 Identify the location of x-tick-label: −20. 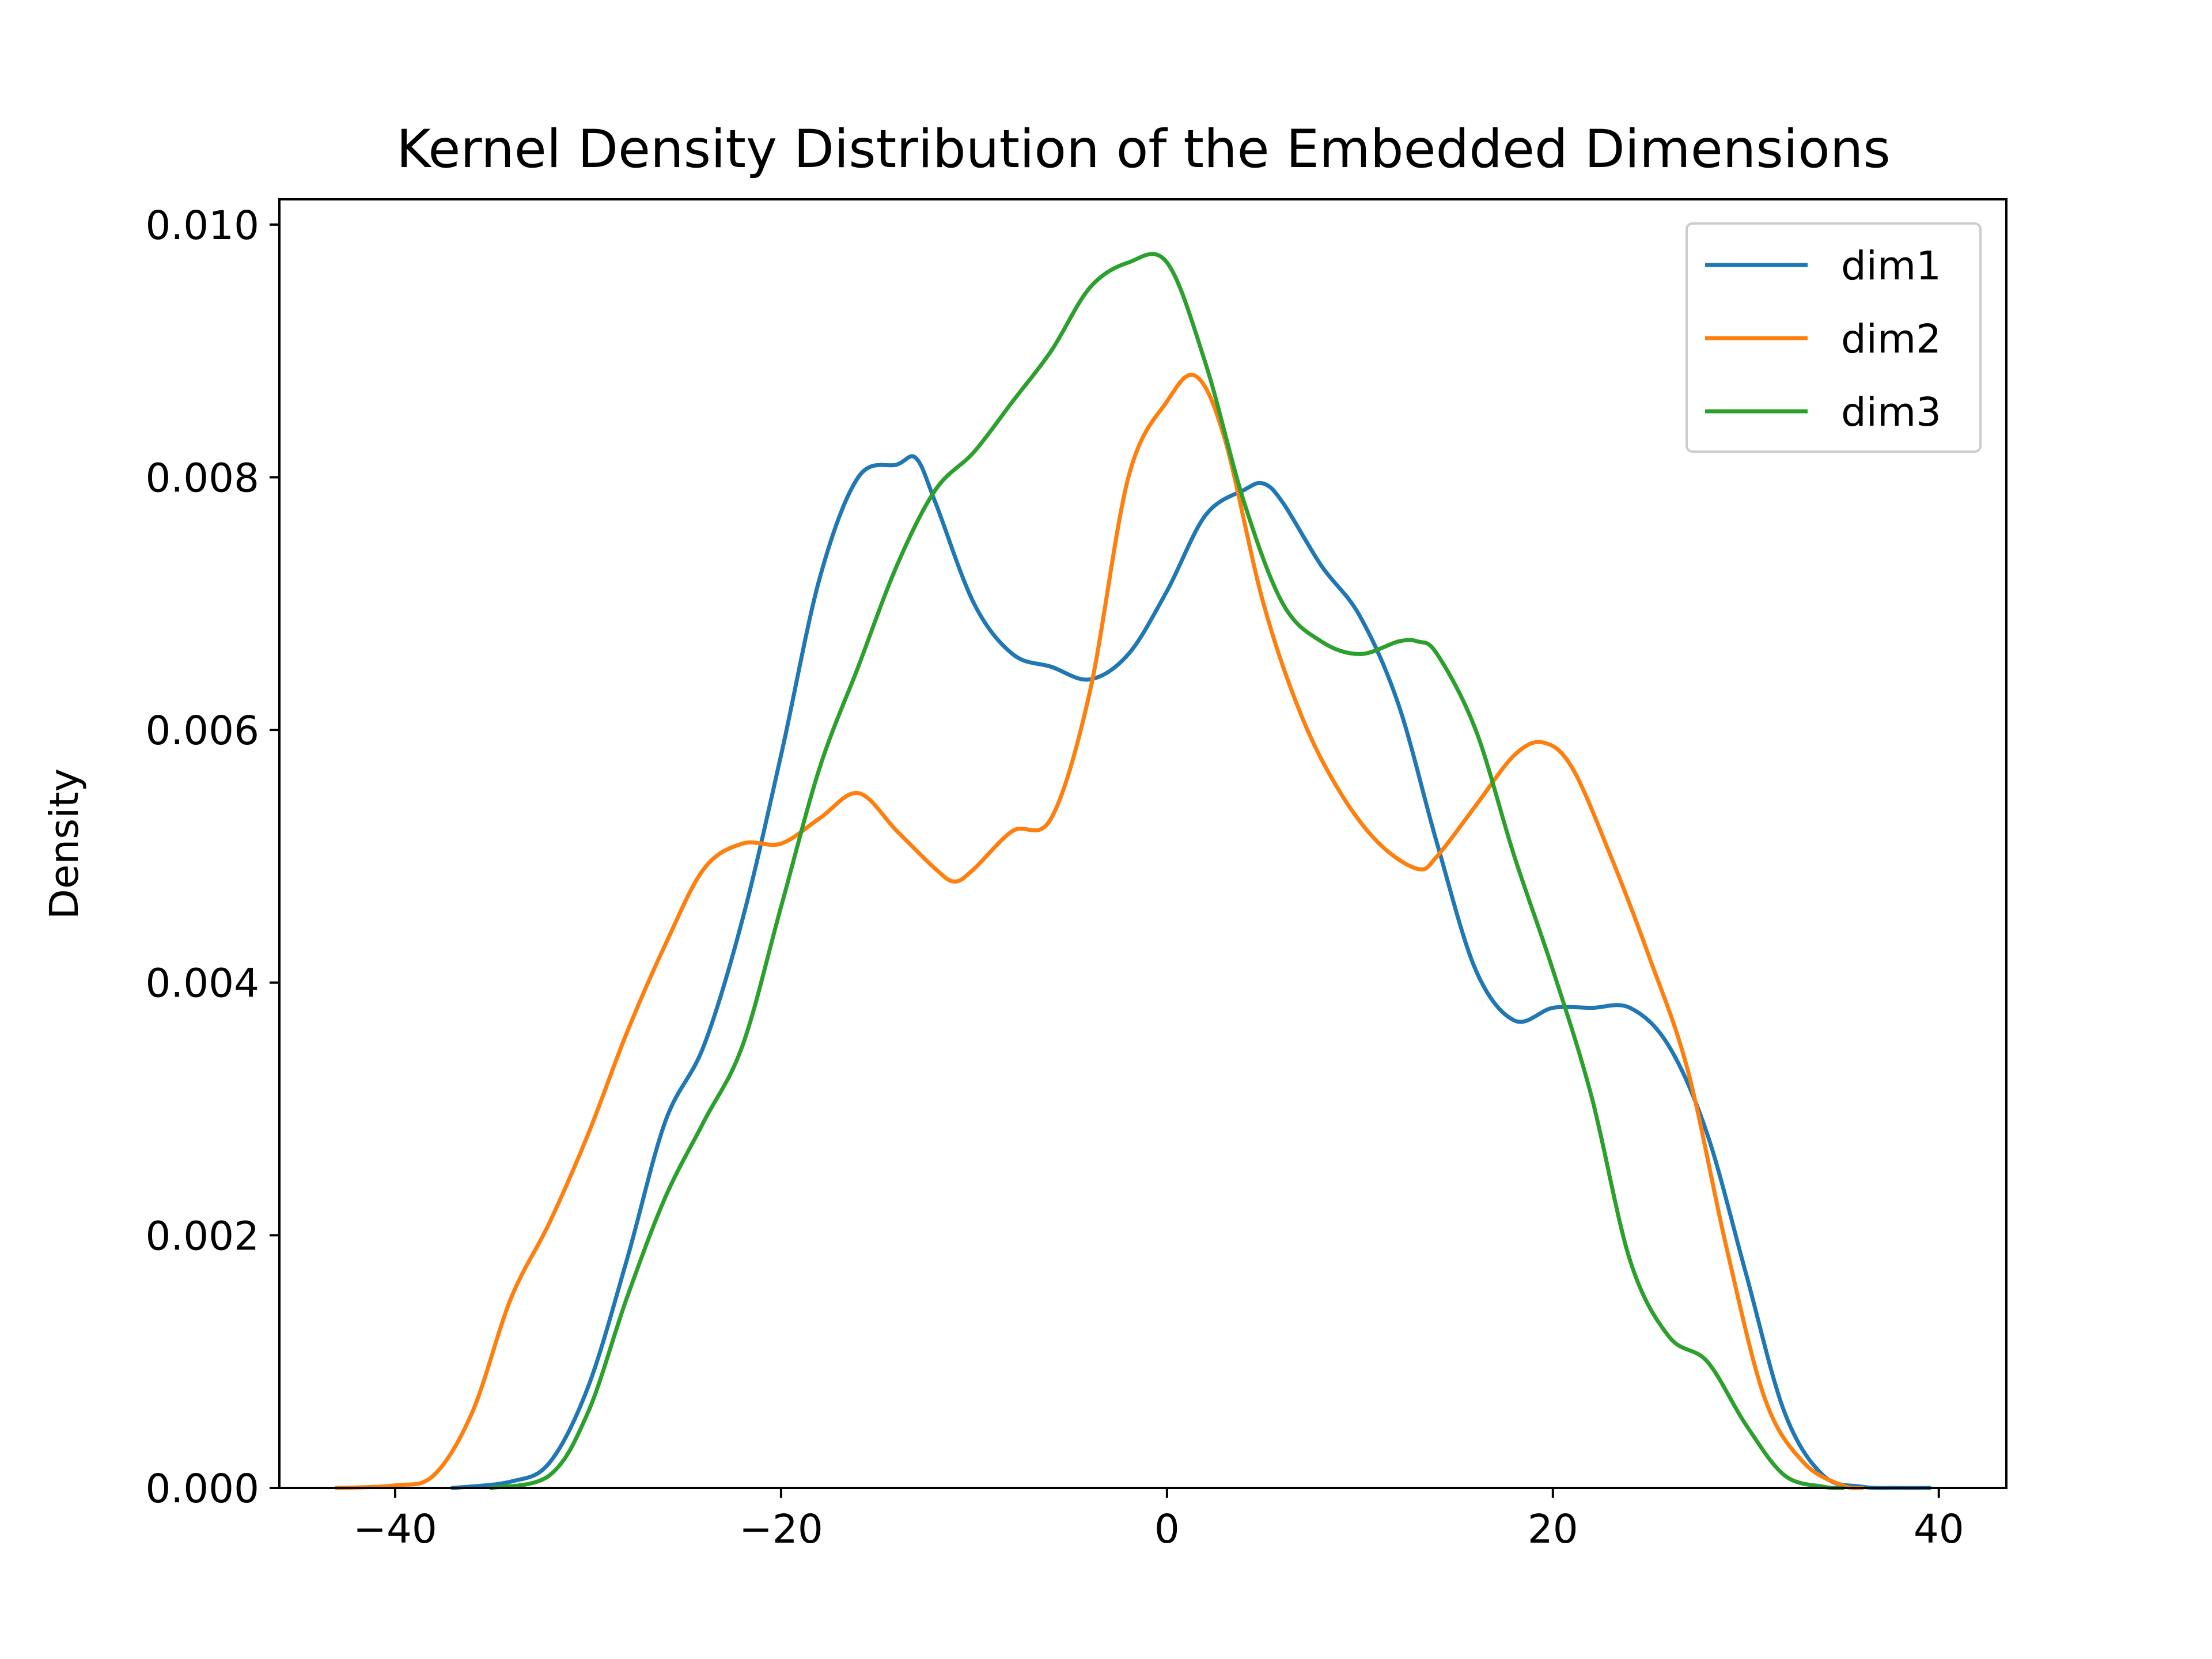
(781, 1529).